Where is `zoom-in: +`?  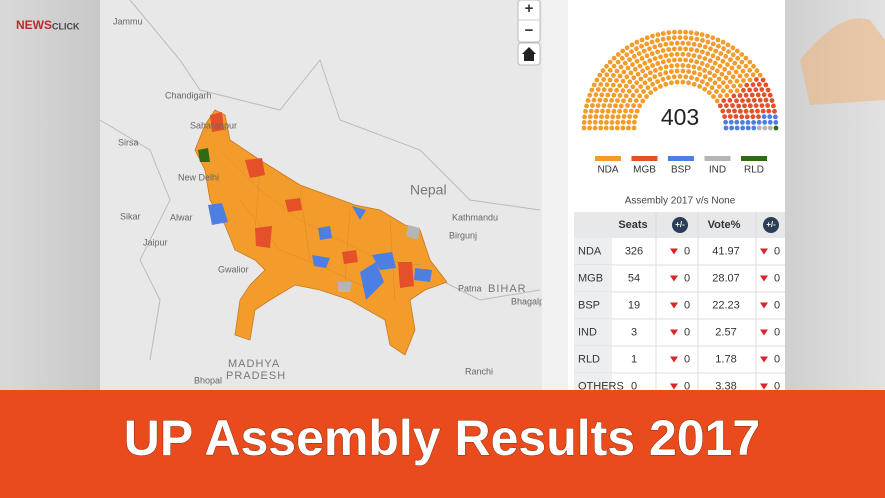 zoom-in: + is located at coordinates (529, 8).